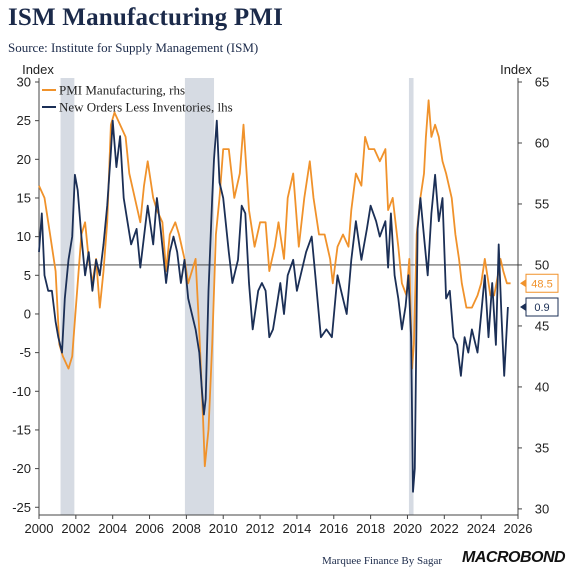 This screenshot has height=580, width=570. I want to click on x-tick-label: 2024, so click(481, 528).